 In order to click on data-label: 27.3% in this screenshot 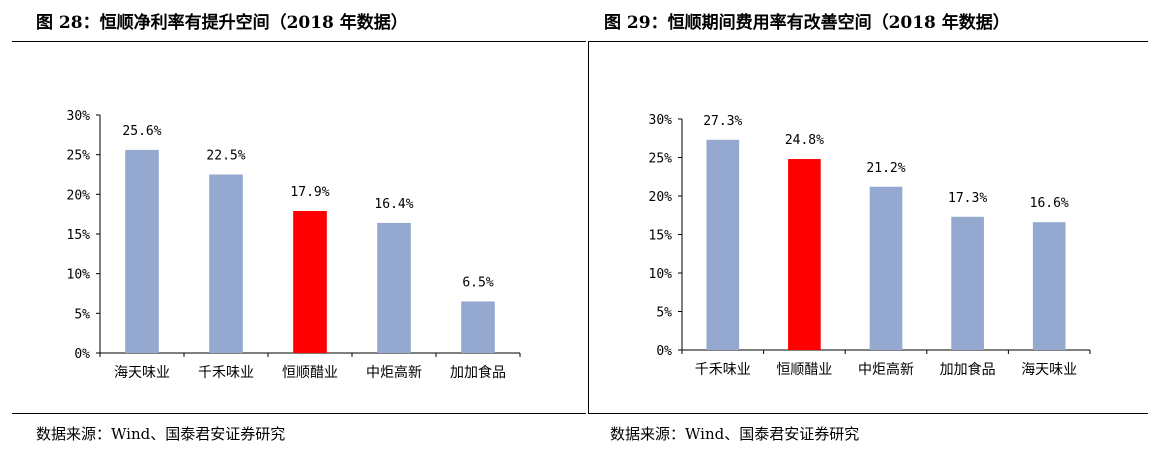, I will do `click(722, 121)`.